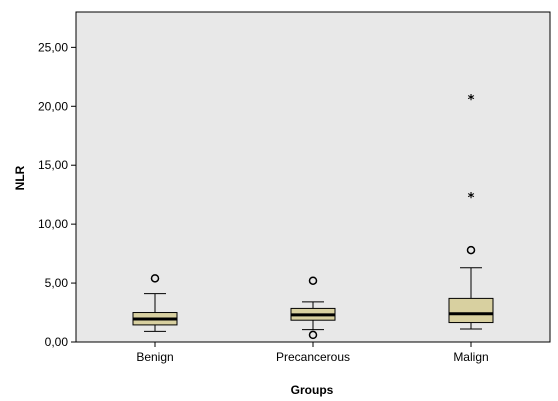  Describe the element at coordinates (155, 303) in the screenshot. I see `box-group-benign` at that location.